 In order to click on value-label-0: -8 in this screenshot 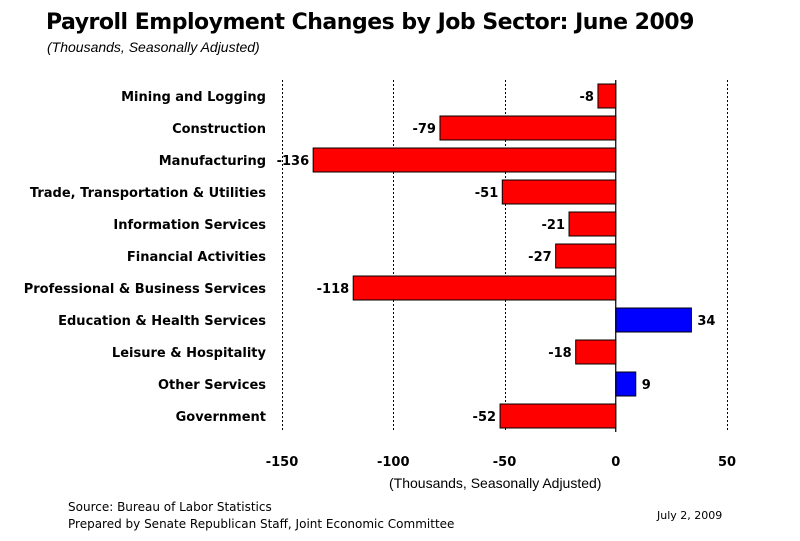, I will do `click(586, 97)`.